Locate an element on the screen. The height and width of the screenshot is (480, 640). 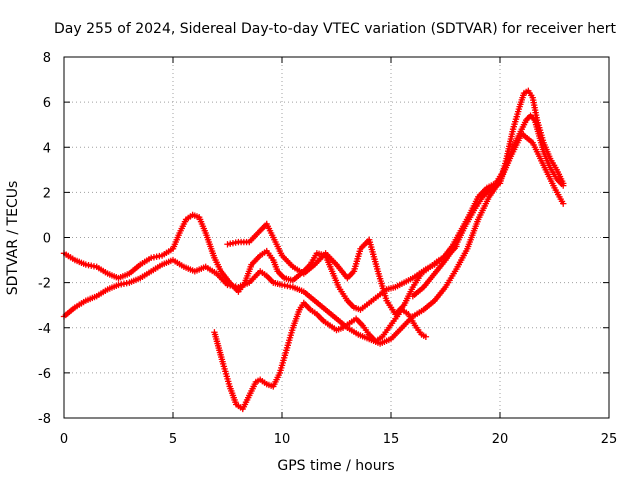
x-tick-label: 10 is located at coordinates (282, 439).